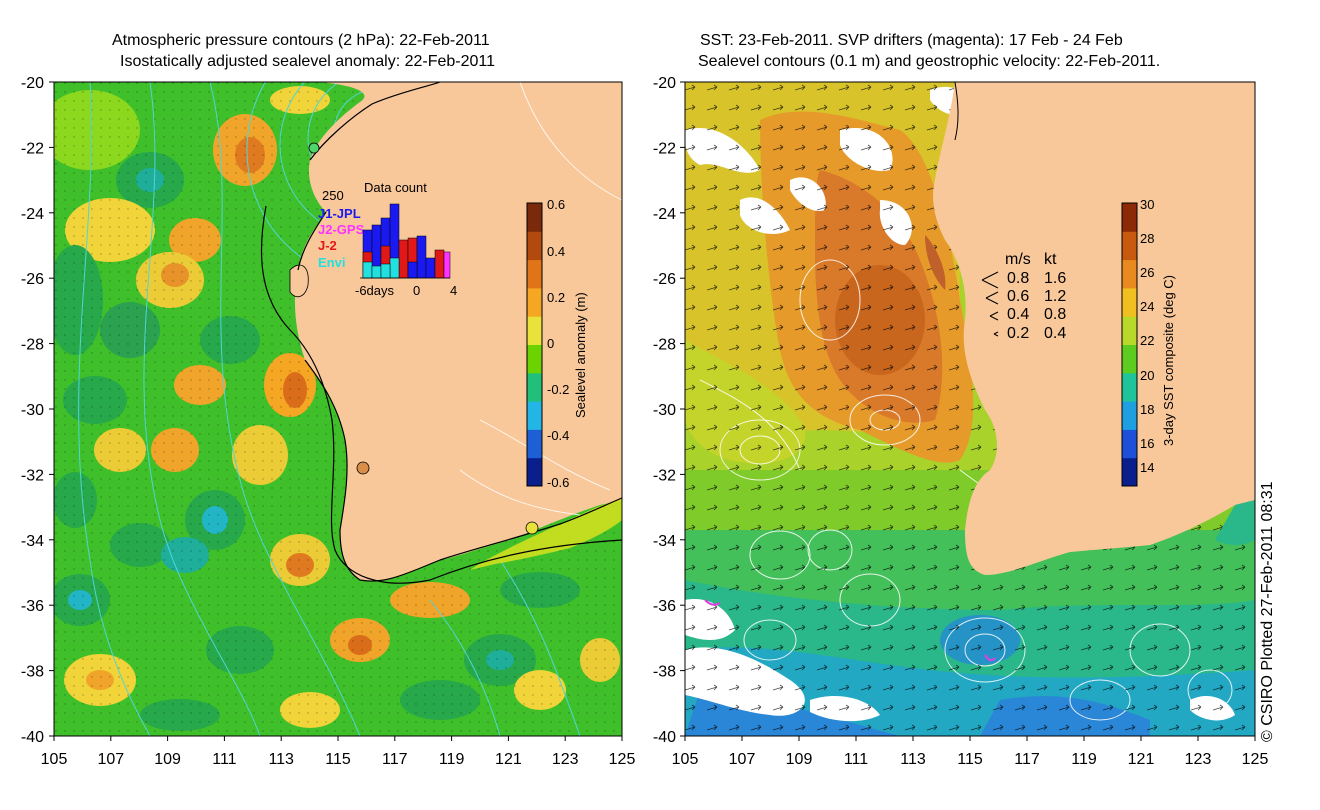 The width and height of the screenshot is (1320, 810). Describe the element at coordinates (1018, 259) in the screenshot. I see `velocity-legend-header-ms: m/s` at that location.